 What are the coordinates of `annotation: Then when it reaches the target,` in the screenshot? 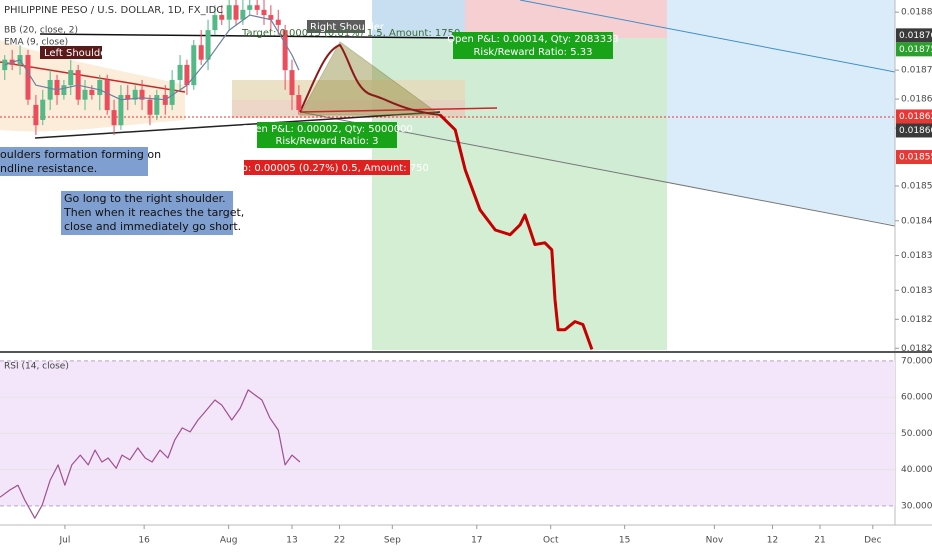 It's located at (153, 212).